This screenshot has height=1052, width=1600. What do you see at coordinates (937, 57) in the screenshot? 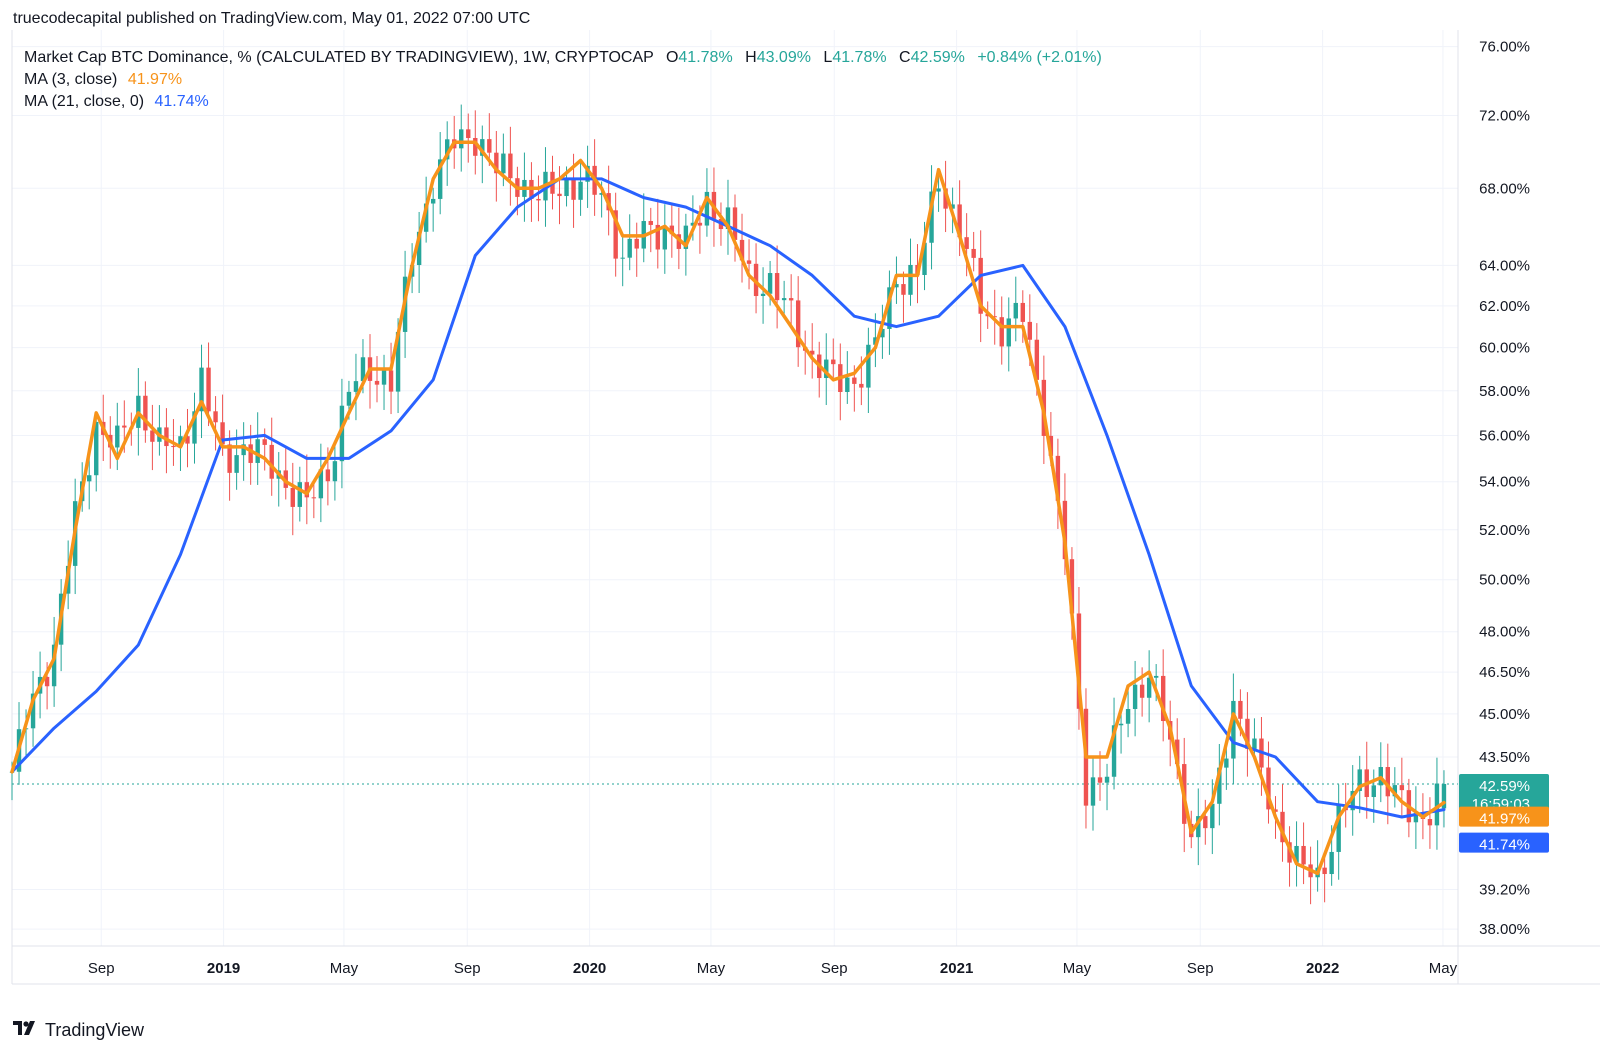
I see `legend-close-value: 42.59%` at bounding box center [937, 57].